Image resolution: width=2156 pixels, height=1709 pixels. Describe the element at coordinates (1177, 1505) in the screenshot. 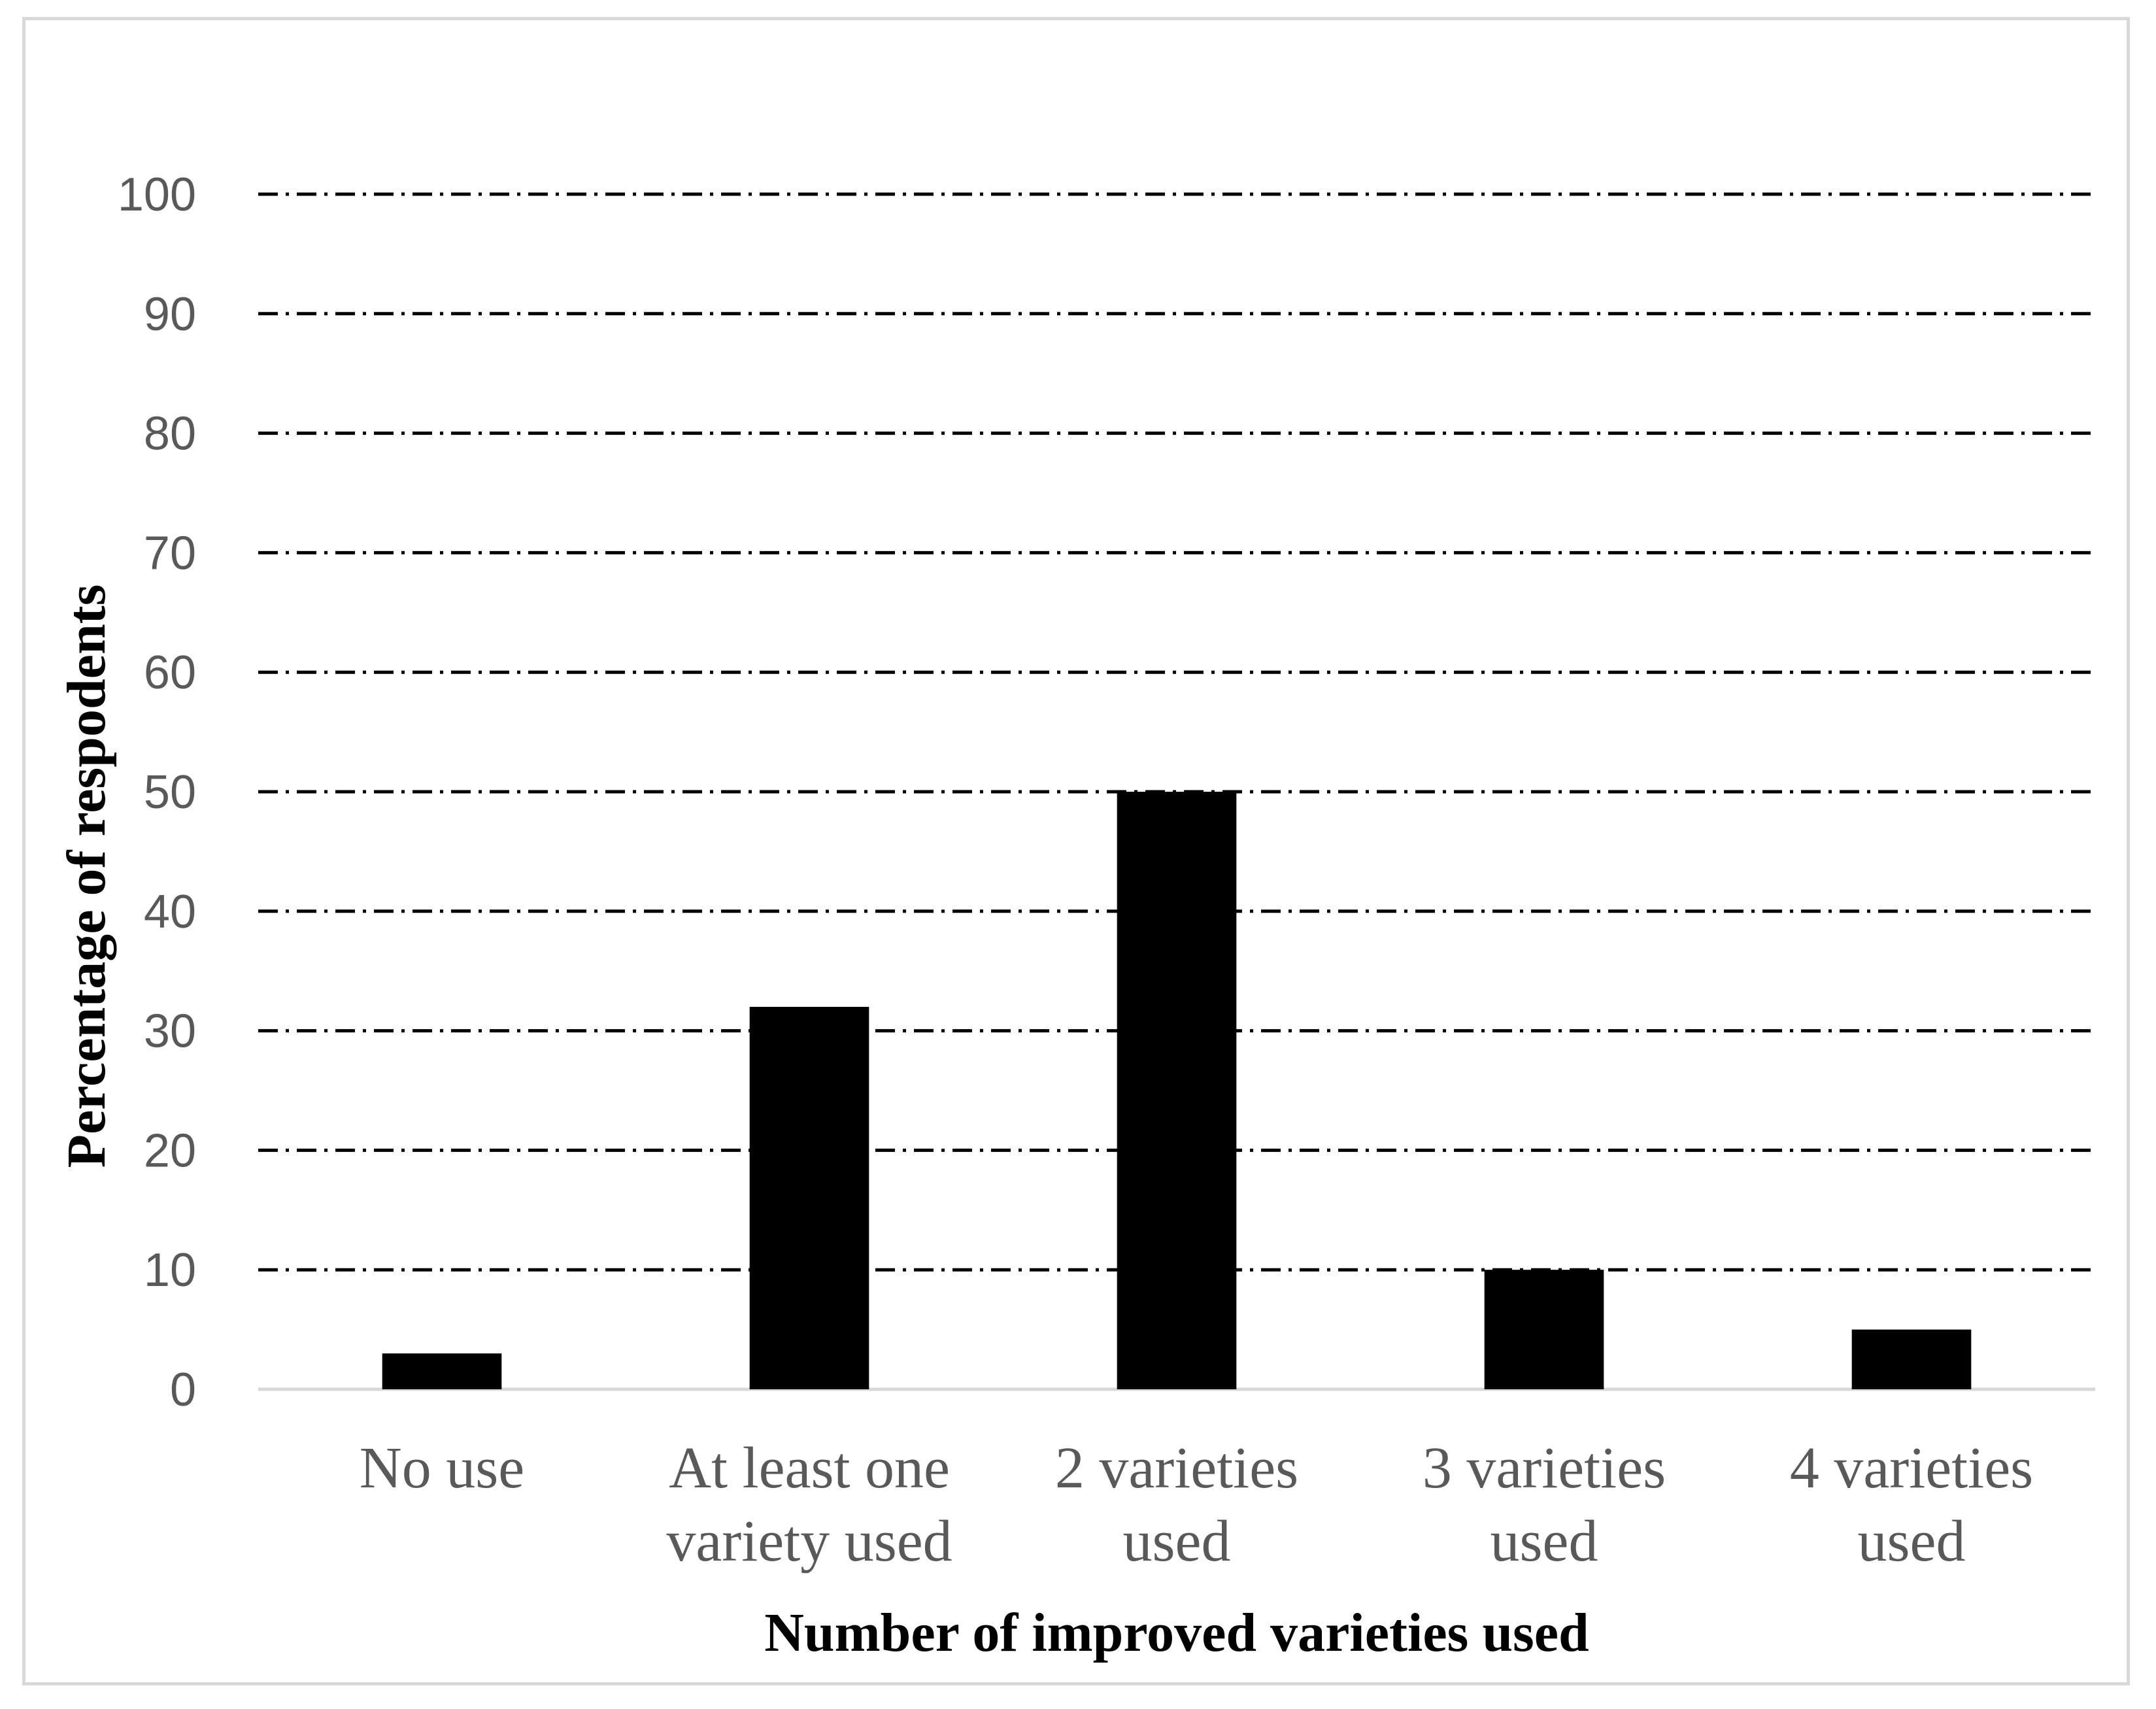

I see `x-tick-label-3: 2 varieties used` at that location.